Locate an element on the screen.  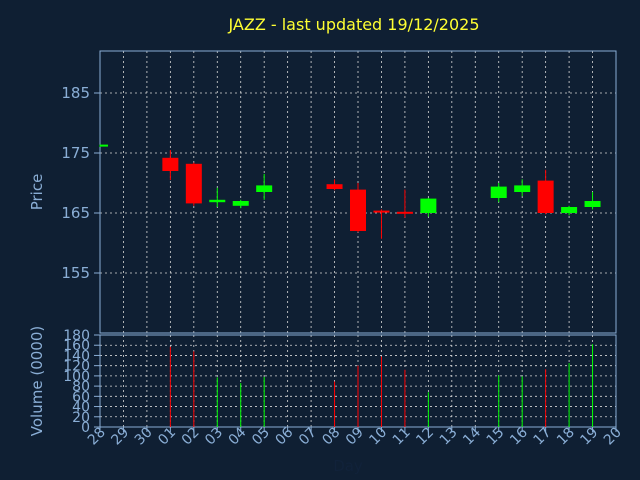
x-tick-label: 09 is located at coordinates (355, 437).